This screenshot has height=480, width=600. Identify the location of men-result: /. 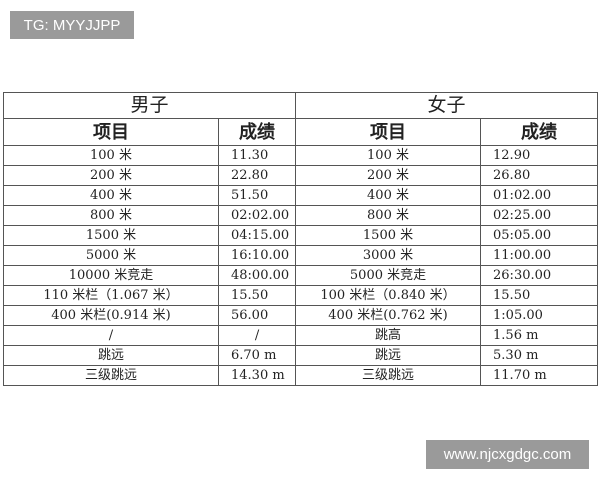
(257, 335).